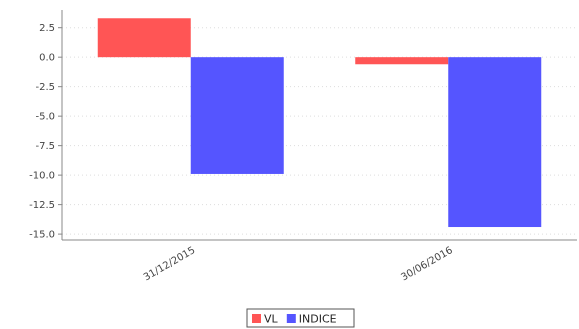 Image resolution: width=579 pixels, height=329 pixels. Describe the element at coordinates (169, 264) in the screenshot. I see `x-tick-label: 31/12/2015` at that location.